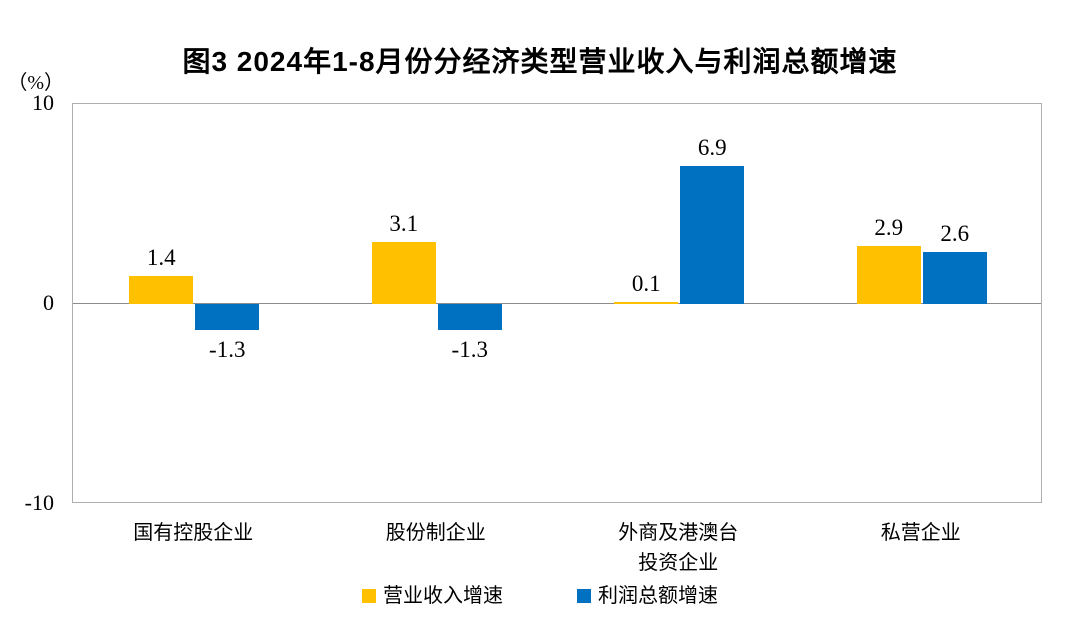 Image resolution: width=1080 pixels, height=619 pixels. I want to click on y-axis-tick-label: -10, so click(39, 502).